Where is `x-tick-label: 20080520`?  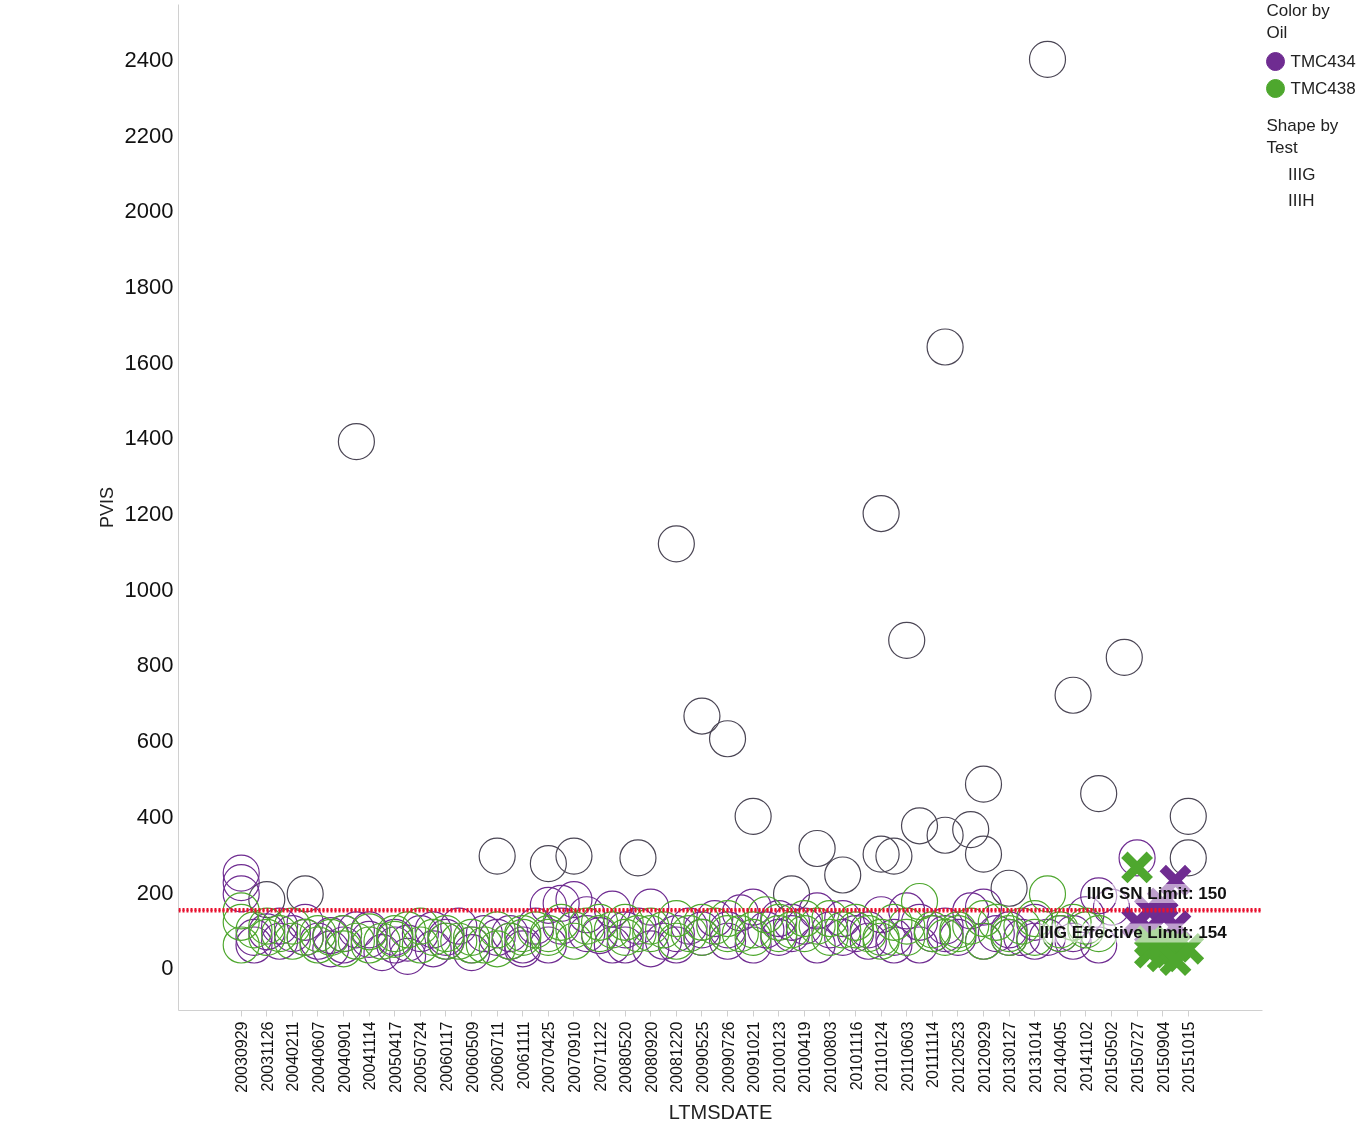 x-tick-label: 20080520 is located at coordinates (626, 1057).